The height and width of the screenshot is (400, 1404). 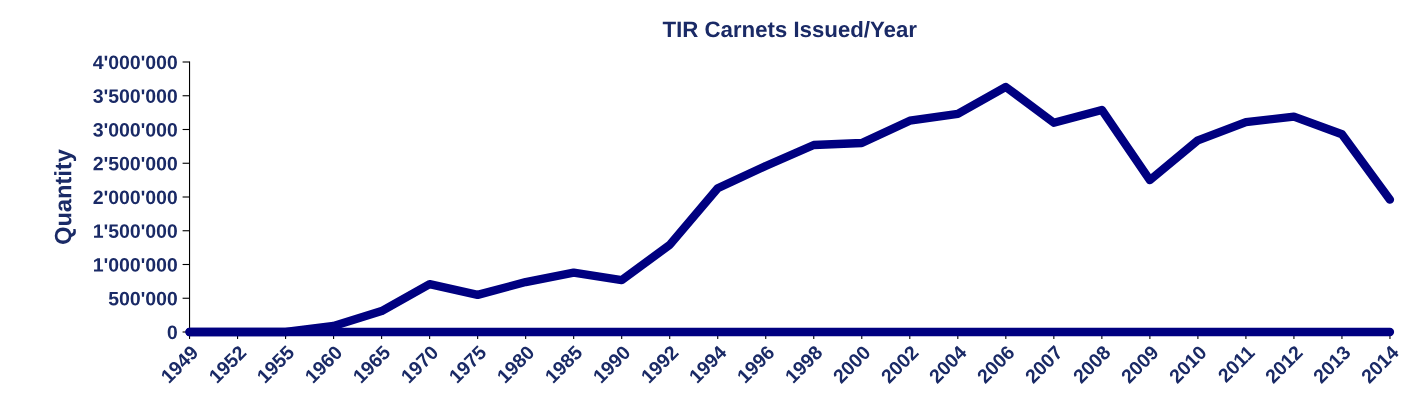 What do you see at coordinates (135, 129) in the screenshot?
I see `y-tick-label: 3'000'000` at bounding box center [135, 129].